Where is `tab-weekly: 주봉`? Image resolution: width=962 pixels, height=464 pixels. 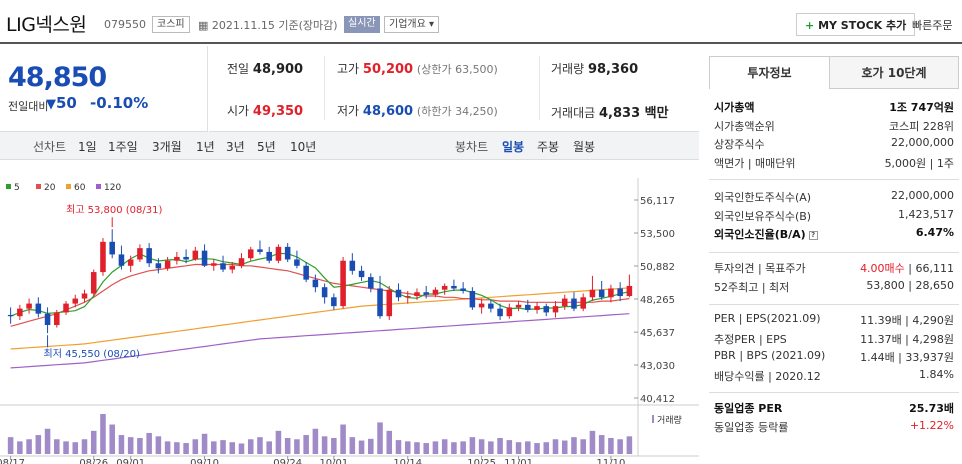 tab-weekly: 주봉 is located at coordinates (548, 147).